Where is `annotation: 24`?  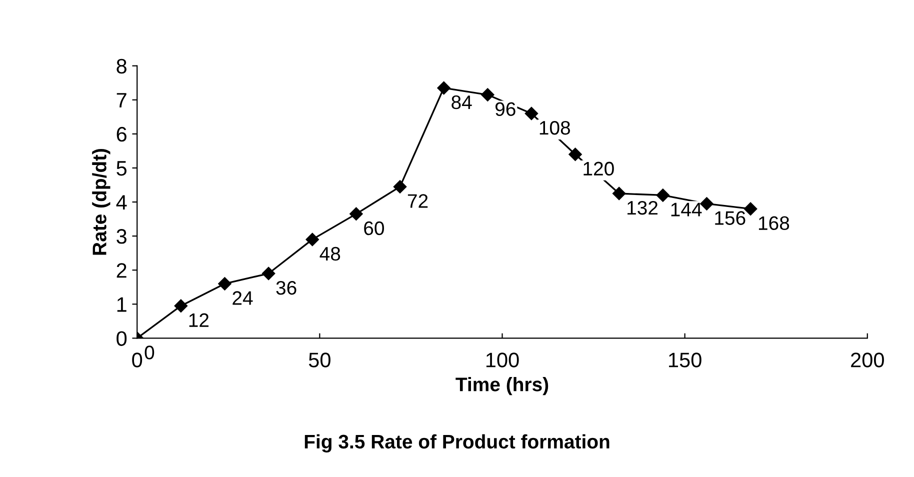
annotation: 24 is located at coordinates (242, 298).